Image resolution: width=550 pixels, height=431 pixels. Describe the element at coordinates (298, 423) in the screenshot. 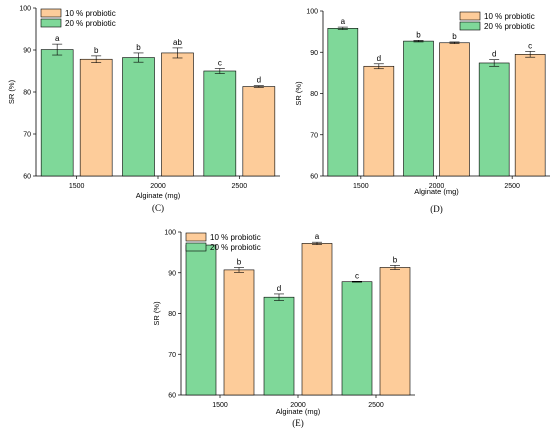

I see `panel-label: (E)` at that location.